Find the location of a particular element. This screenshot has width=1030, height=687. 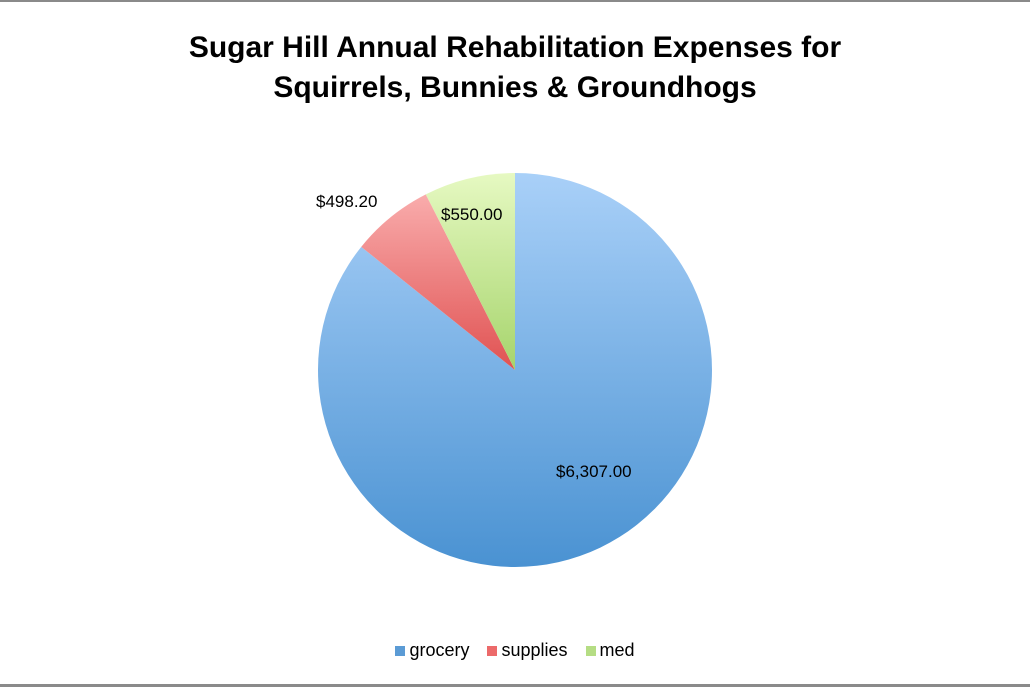

legend-label-supplies: supplies is located at coordinates (534, 650).